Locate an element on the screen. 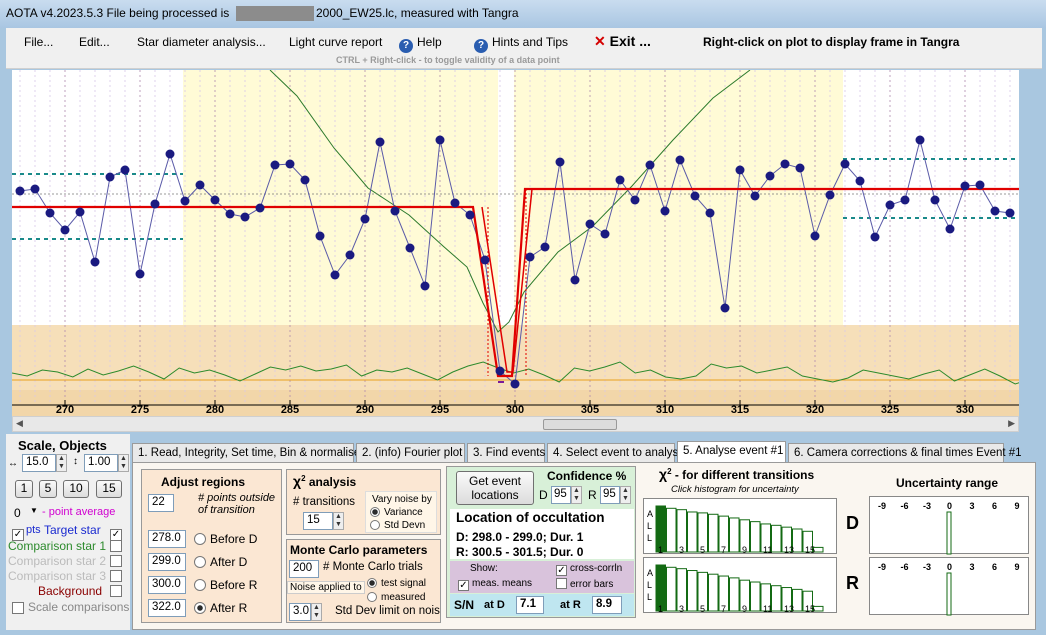 Image resolution: width=1046 pixels, height=635 pixels. scale-button-1: 1 is located at coordinates (24, 489).